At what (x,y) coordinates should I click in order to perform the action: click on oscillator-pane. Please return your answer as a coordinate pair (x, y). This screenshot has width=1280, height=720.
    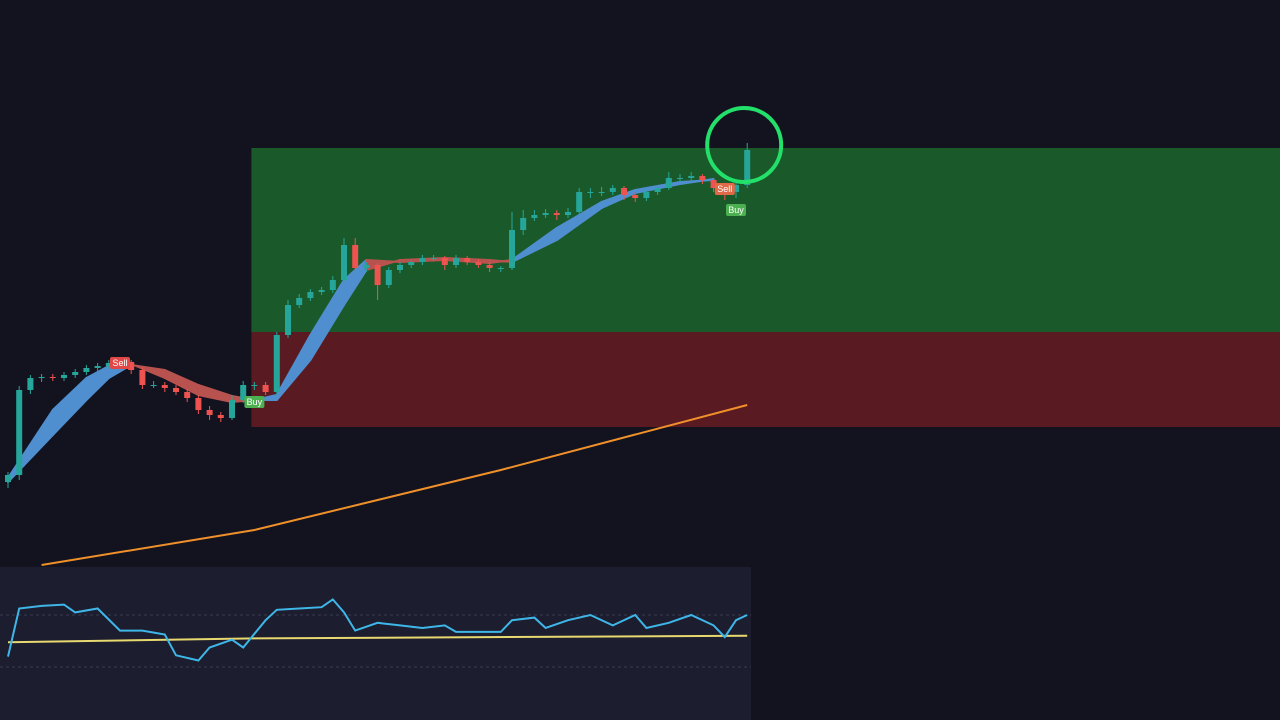
    Looking at the image, I should click on (375, 643).